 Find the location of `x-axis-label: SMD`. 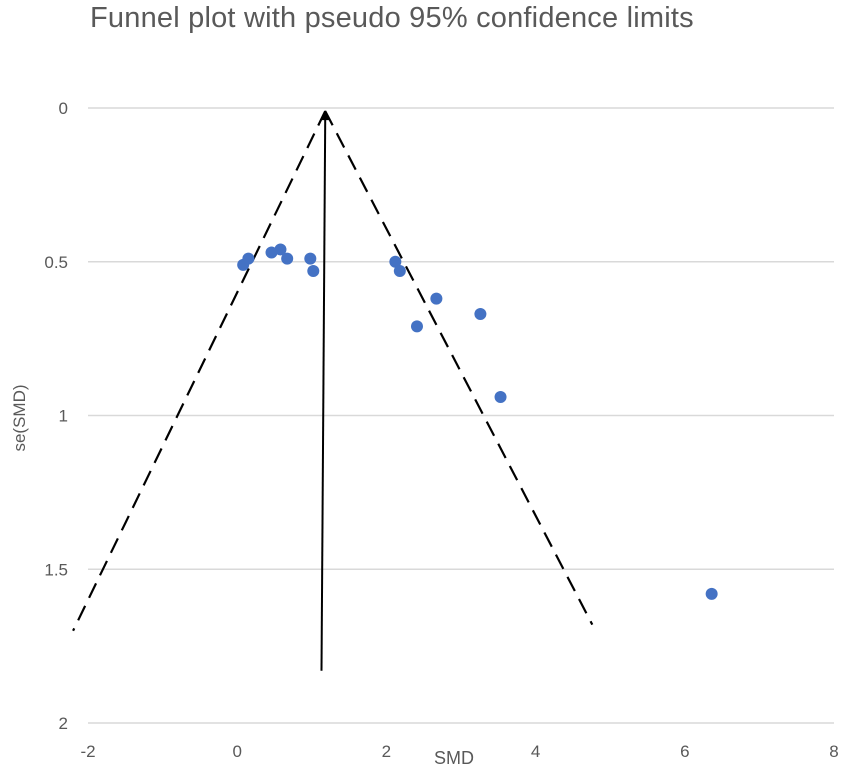

x-axis-label: SMD is located at coordinates (454, 758).